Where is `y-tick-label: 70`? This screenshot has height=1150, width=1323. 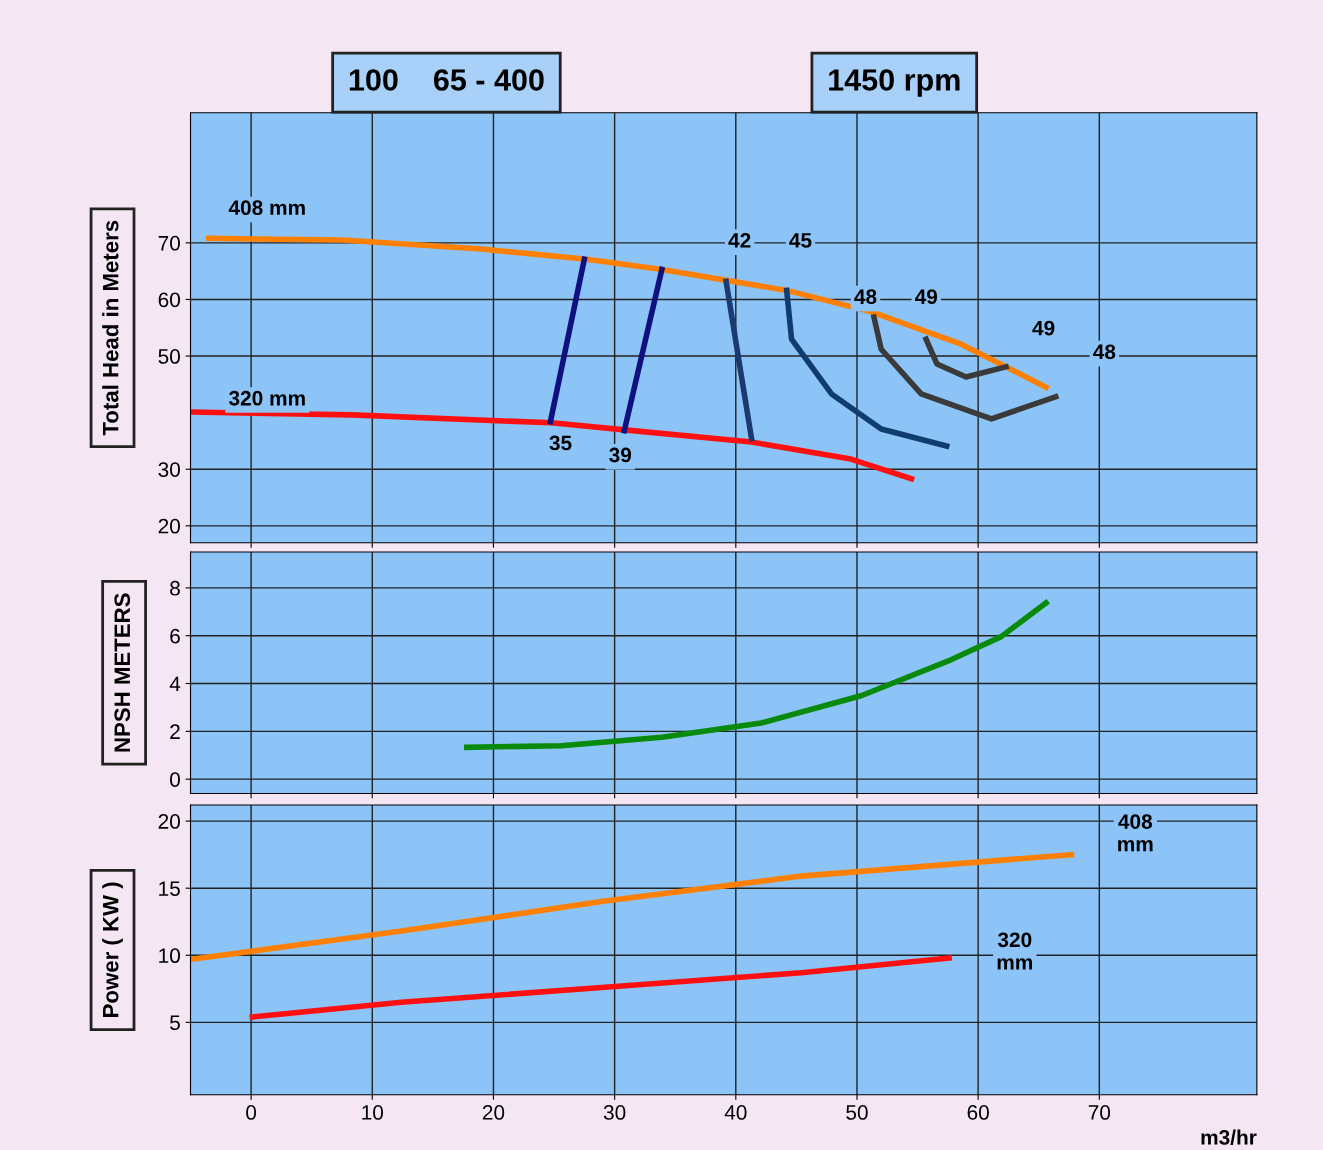 y-tick-label: 70 is located at coordinates (169, 243).